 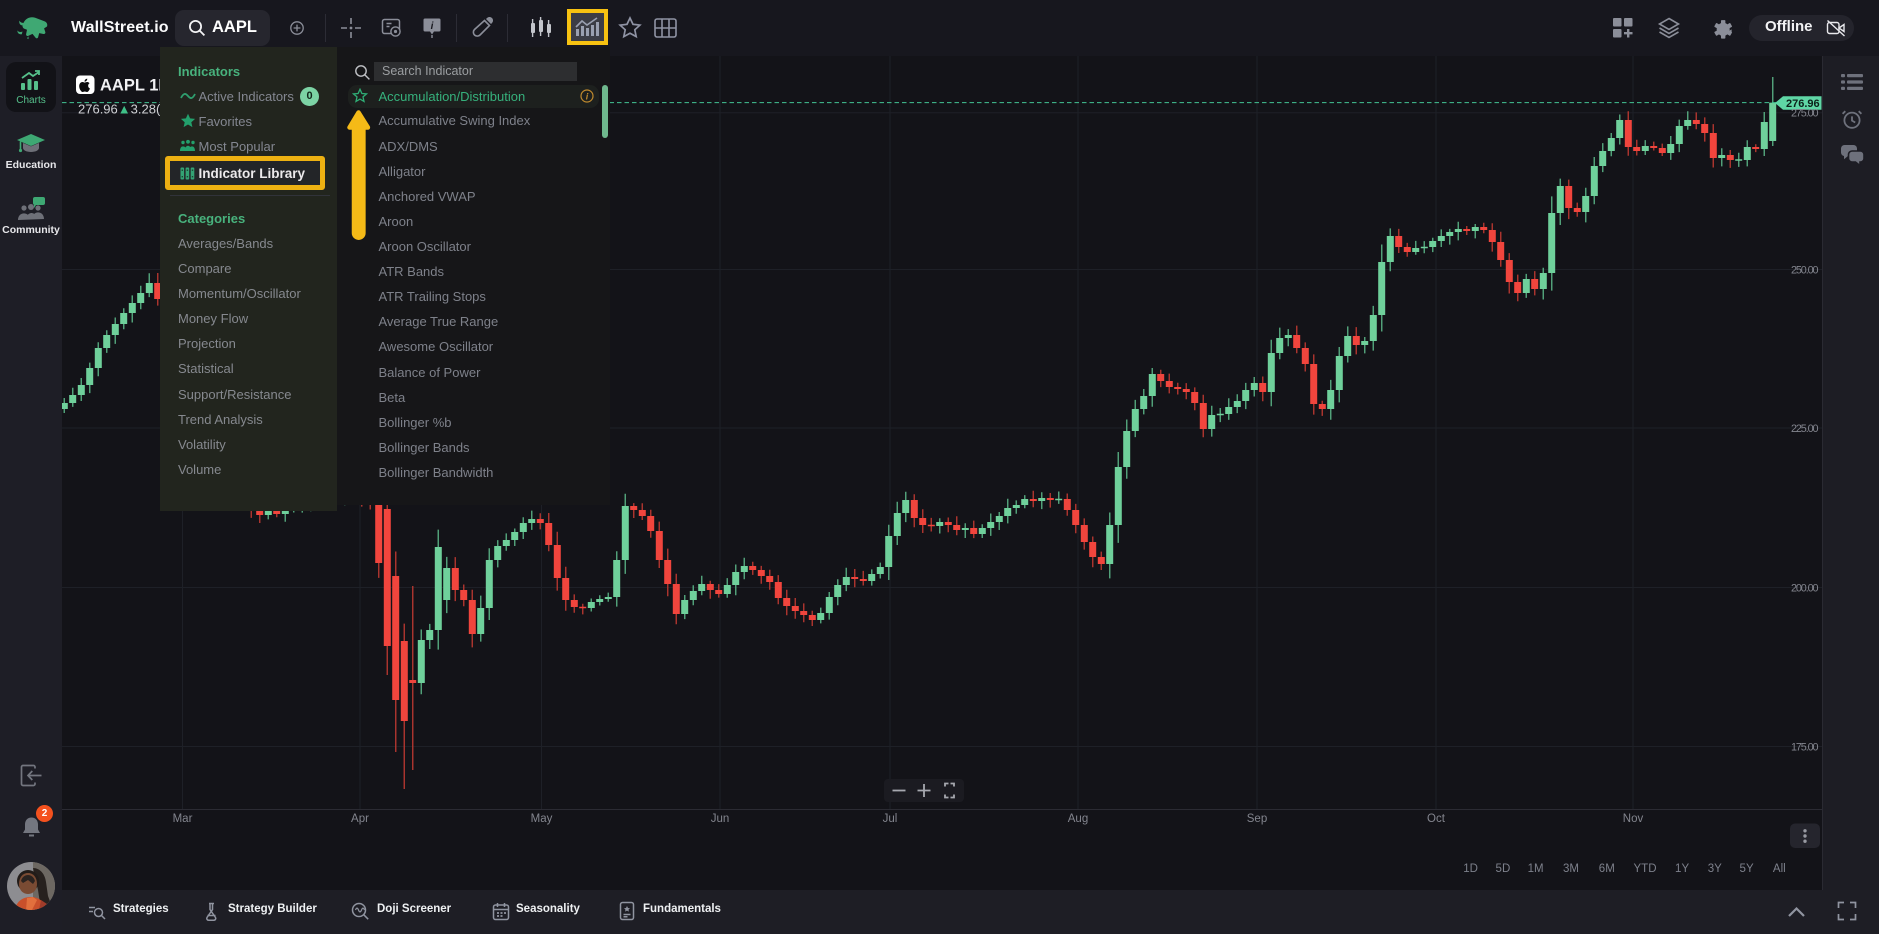 I want to click on svg-text: 5Y, so click(x=1747, y=869).